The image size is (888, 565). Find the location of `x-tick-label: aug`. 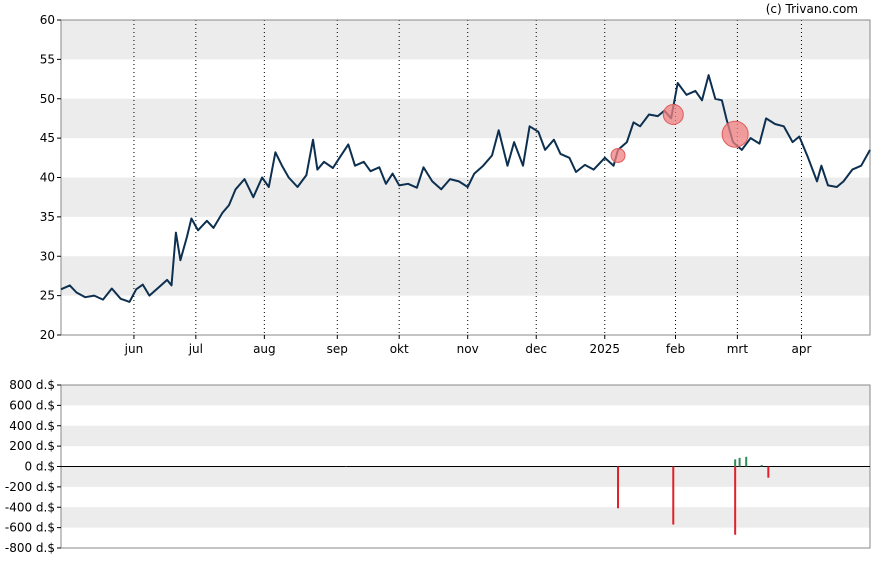

x-tick-label: aug is located at coordinates (264, 349).